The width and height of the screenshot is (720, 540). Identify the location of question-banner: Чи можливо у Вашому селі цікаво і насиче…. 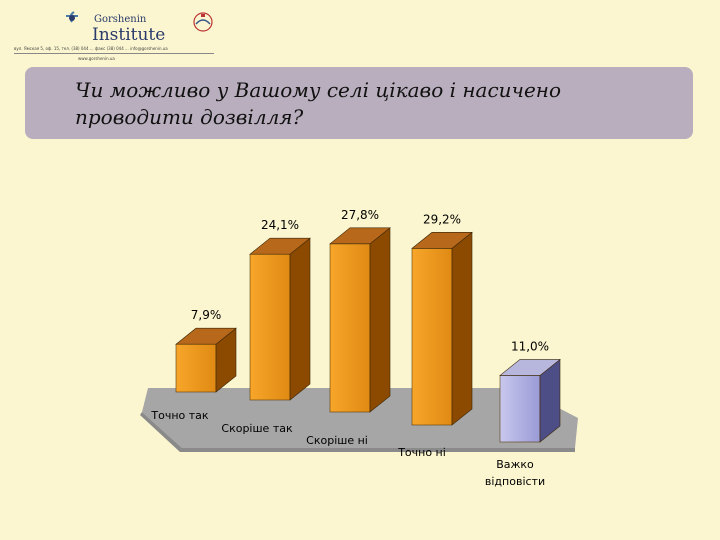
(359, 103).